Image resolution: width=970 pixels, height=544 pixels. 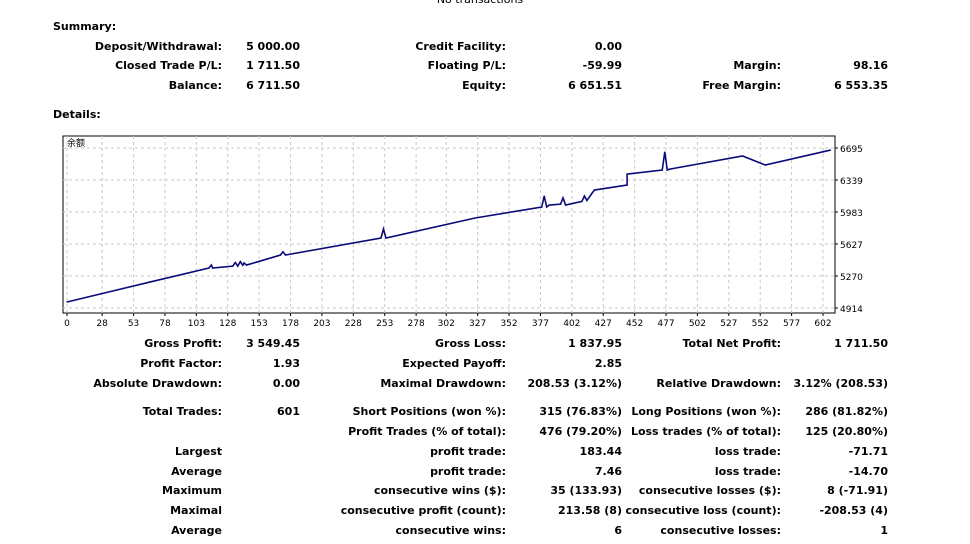 I want to click on stat-label: Gross Profit:, so click(x=183, y=343).